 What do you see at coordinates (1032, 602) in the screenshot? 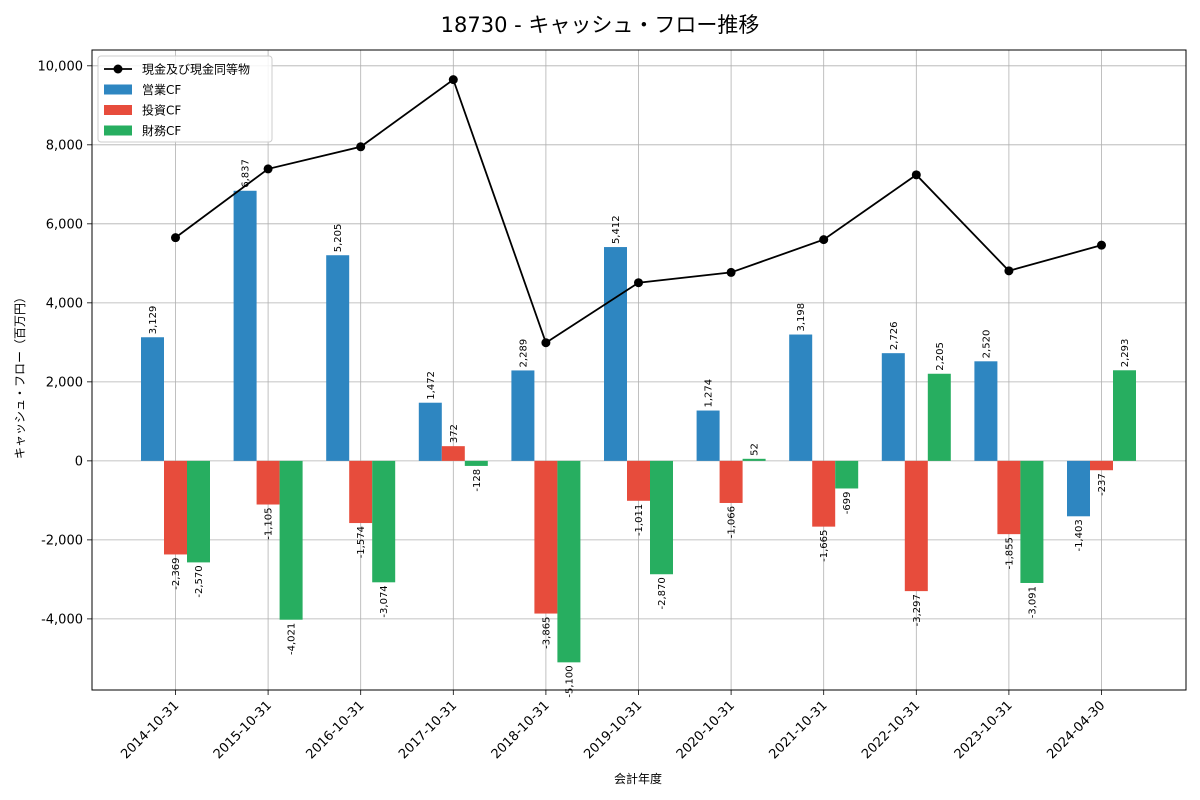
I see `data-label: -3,091` at bounding box center [1032, 602].